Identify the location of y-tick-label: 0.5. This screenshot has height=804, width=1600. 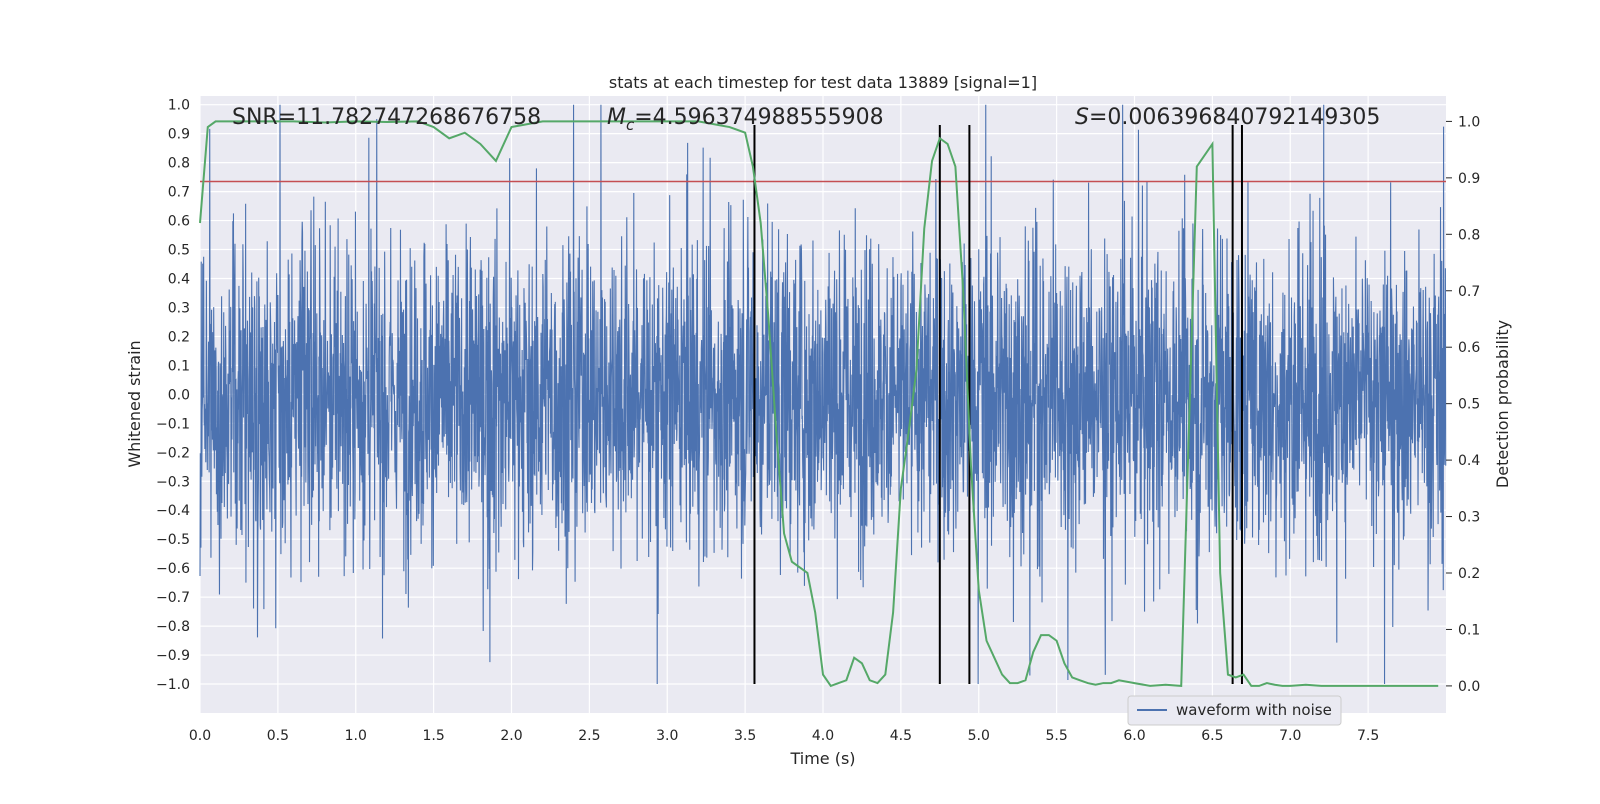
(179, 251).